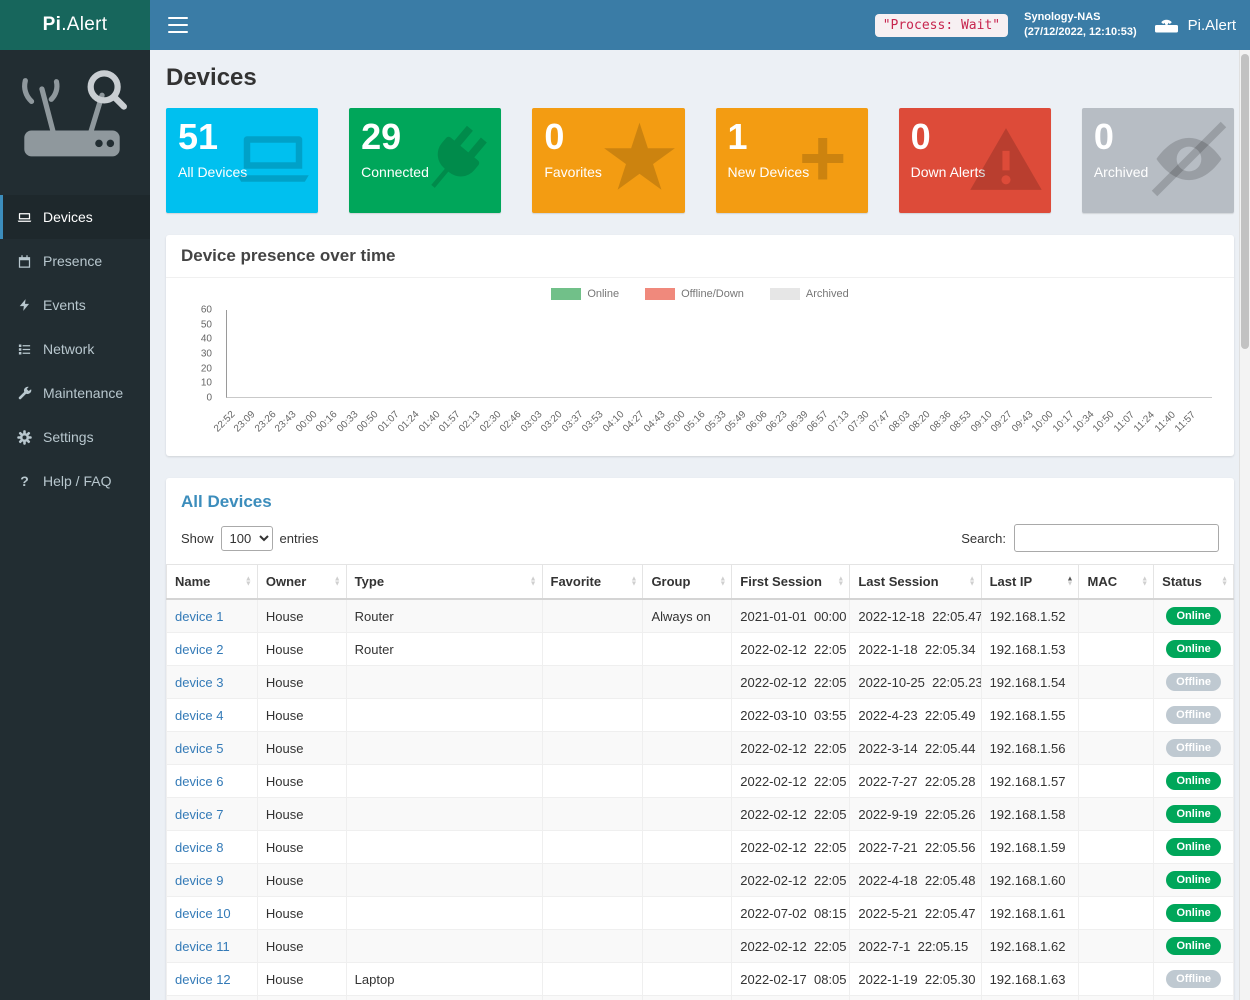 This screenshot has width=1250, height=1000. I want to click on cell-first_session: 2022-07-02 08:15, so click(791, 913).